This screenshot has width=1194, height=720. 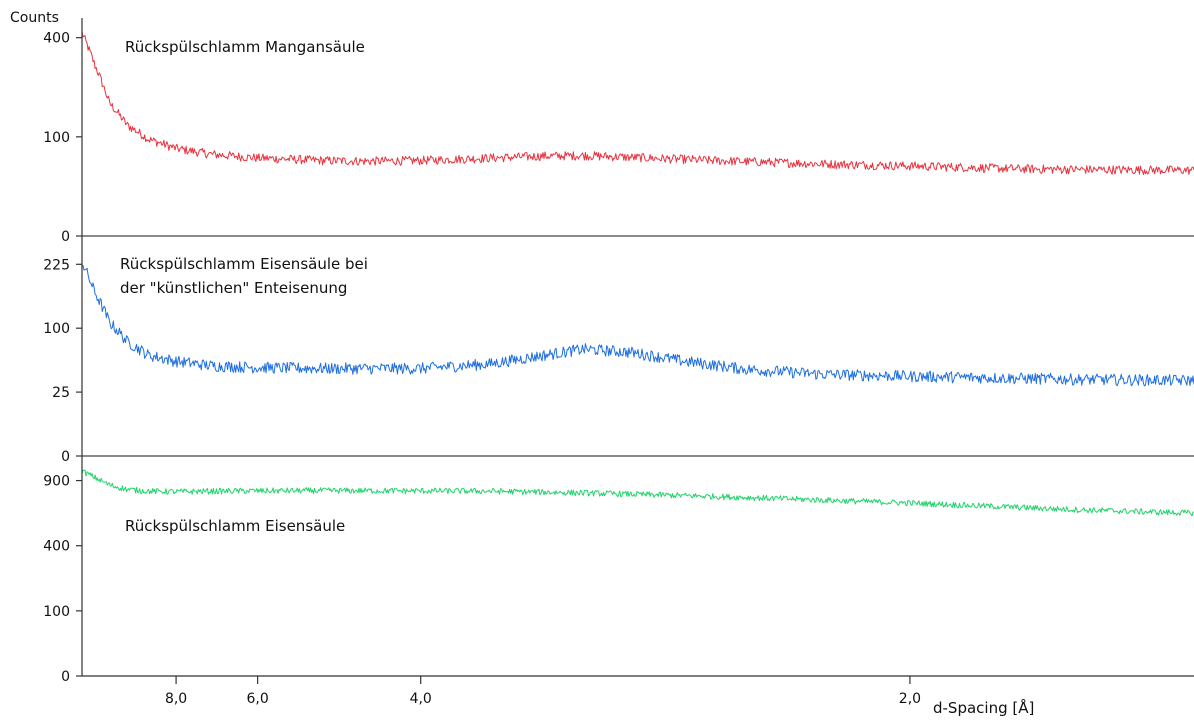 What do you see at coordinates (56, 39) in the screenshot?
I see `y-tick-label-top-2: 400` at bounding box center [56, 39].